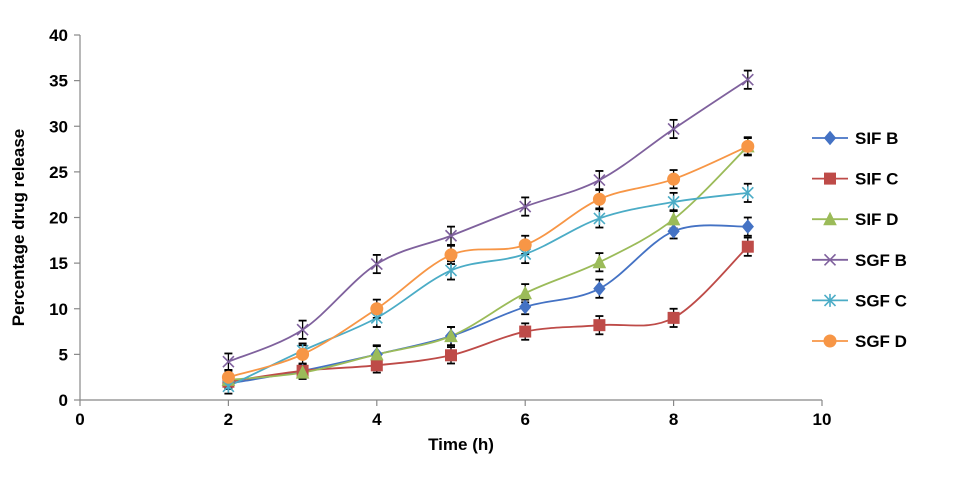 The height and width of the screenshot is (503, 959). What do you see at coordinates (58, 126) in the screenshot?
I see `y-tick-label: 30` at bounding box center [58, 126].